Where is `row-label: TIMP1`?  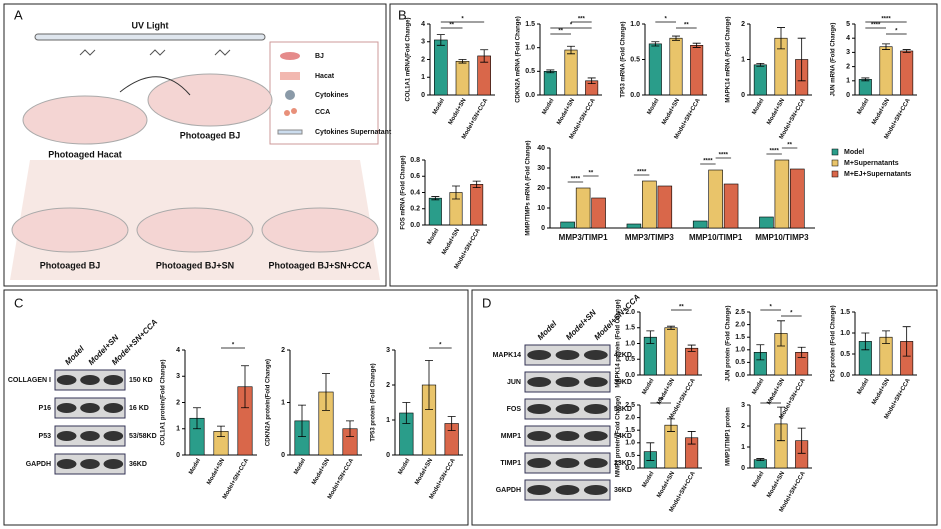 row-label: TIMP1 is located at coordinates (510, 463).